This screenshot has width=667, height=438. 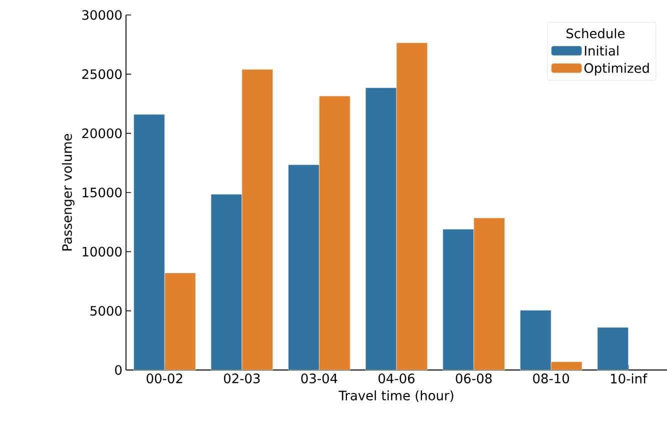 I want to click on y-tick-label: 10000, so click(x=102, y=251).